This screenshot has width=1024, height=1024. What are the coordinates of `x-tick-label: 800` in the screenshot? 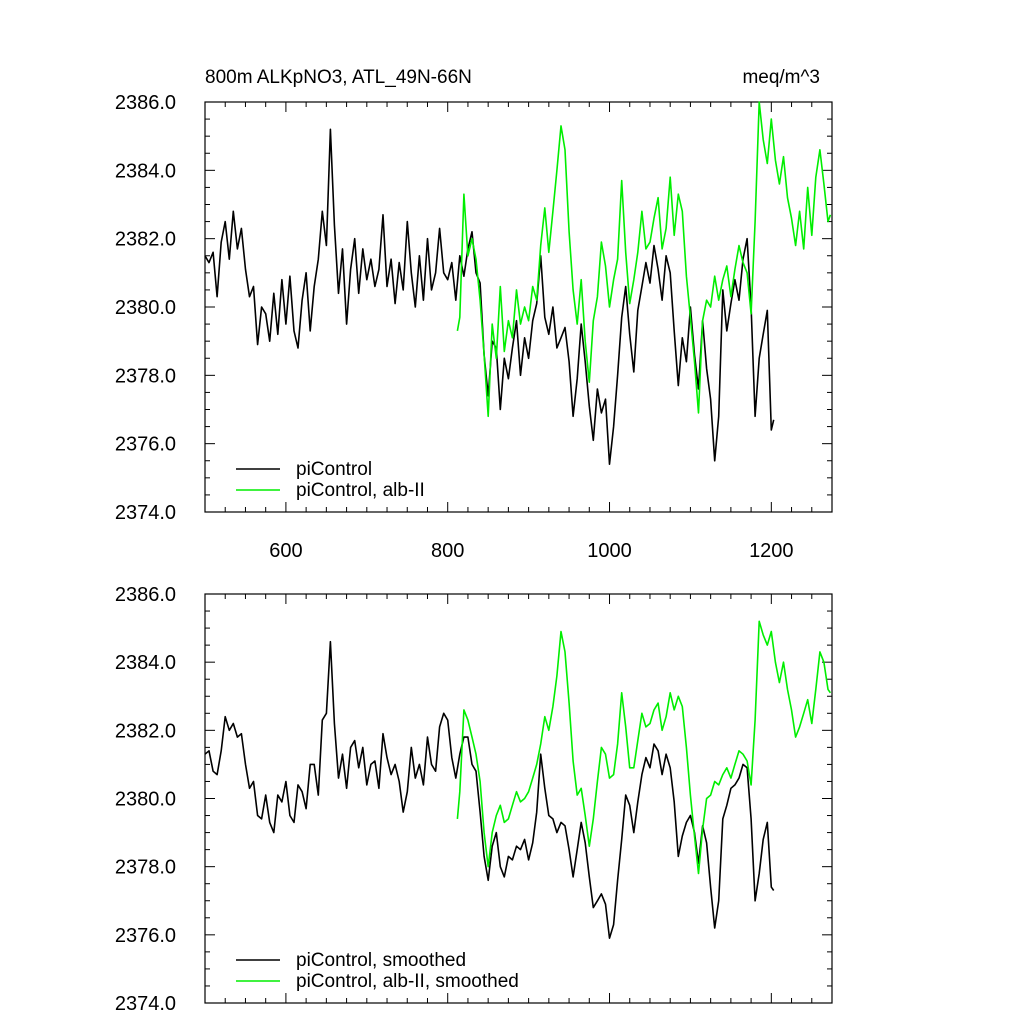 It's located at (447, 551).